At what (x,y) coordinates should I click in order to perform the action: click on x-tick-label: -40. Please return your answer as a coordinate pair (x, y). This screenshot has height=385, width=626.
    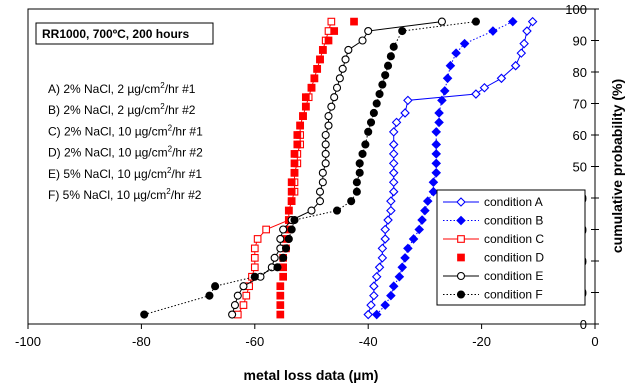
    Looking at the image, I should click on (368, 341).